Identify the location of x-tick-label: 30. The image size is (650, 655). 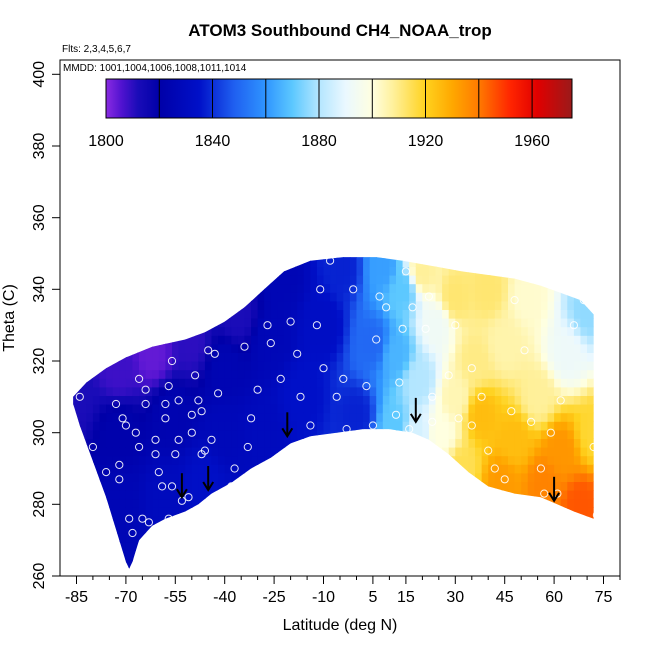
(455, 597).